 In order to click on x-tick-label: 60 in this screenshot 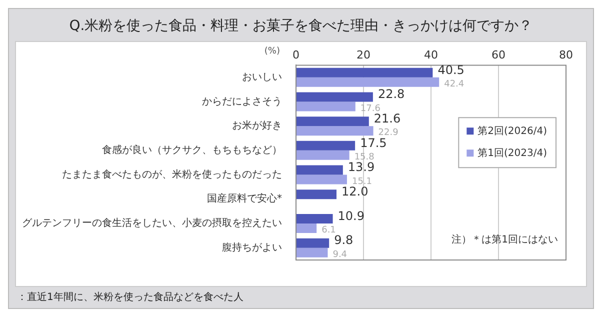, I will do `click(499, 55)`.